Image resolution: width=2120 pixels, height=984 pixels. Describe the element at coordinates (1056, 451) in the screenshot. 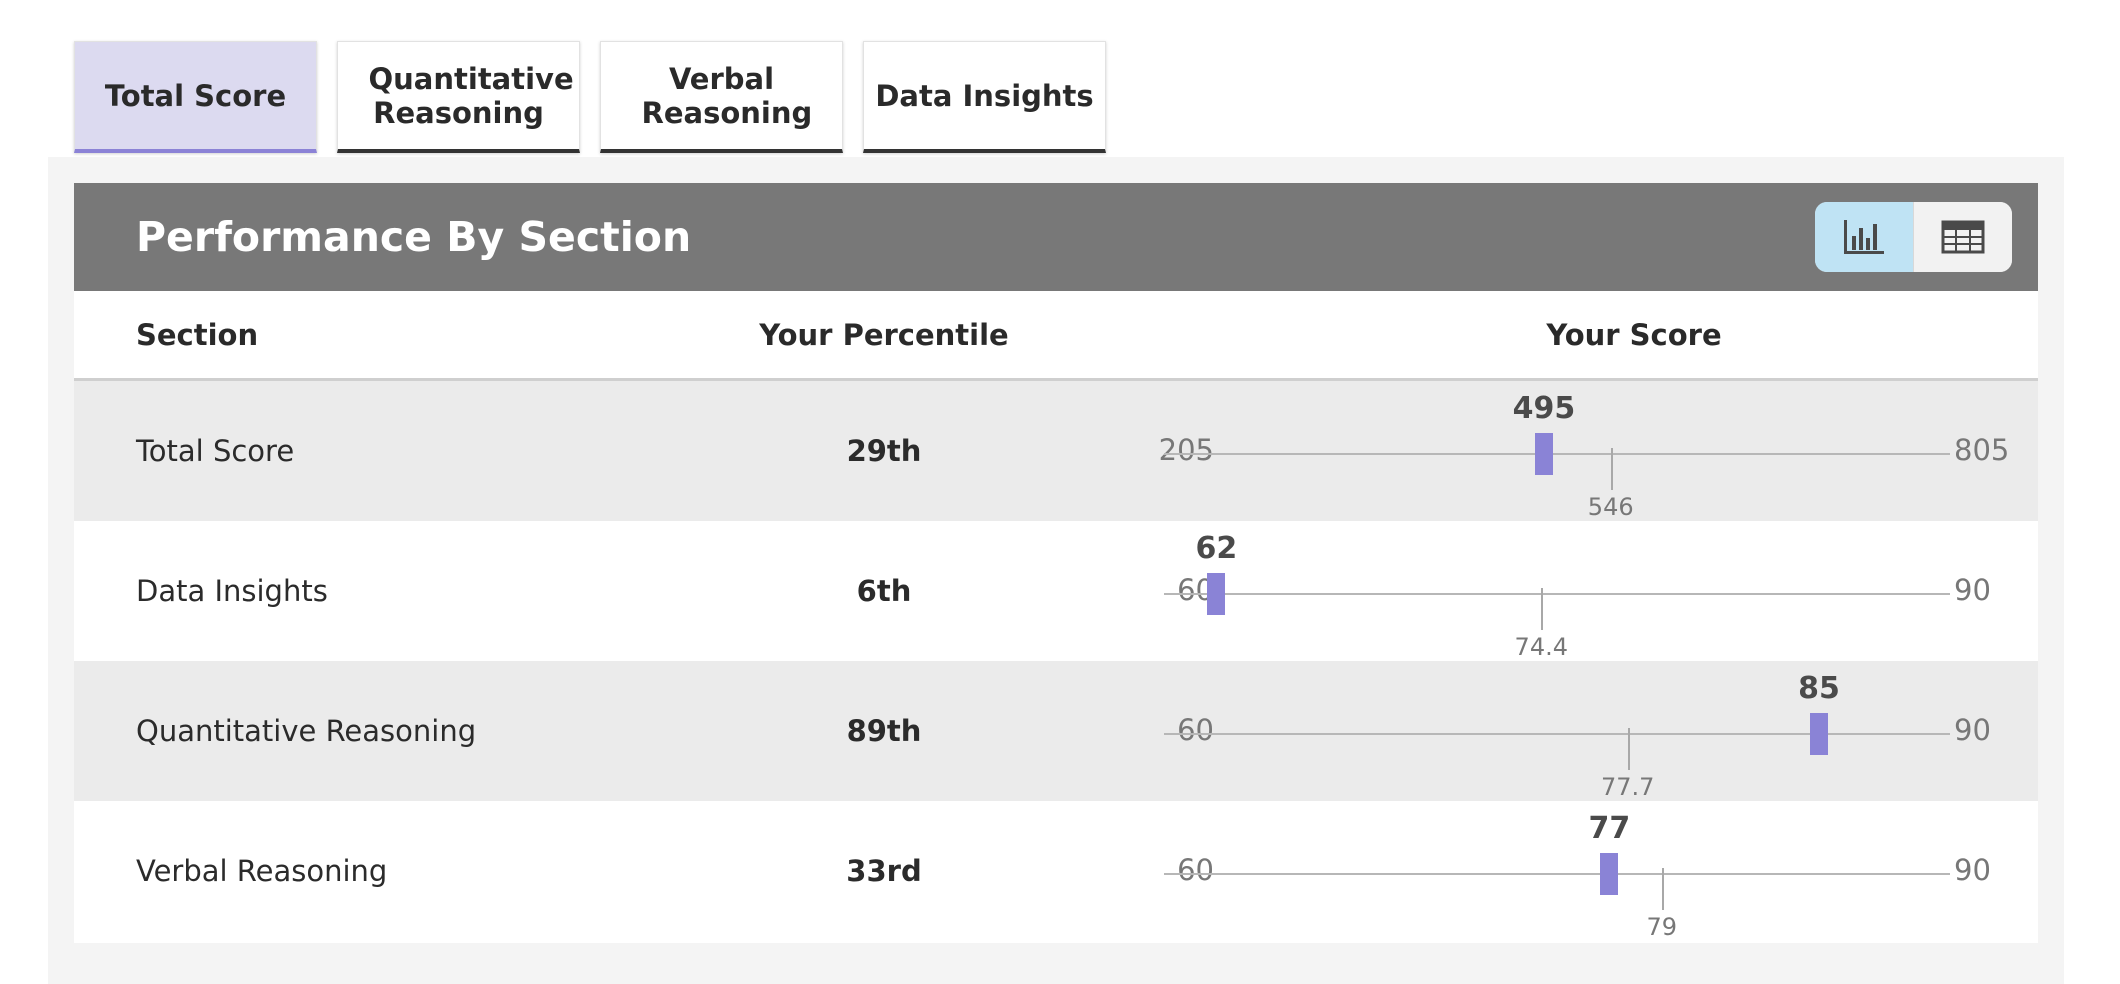

I see `table-row: Total Score 29th 205 805 546 495` at that location.